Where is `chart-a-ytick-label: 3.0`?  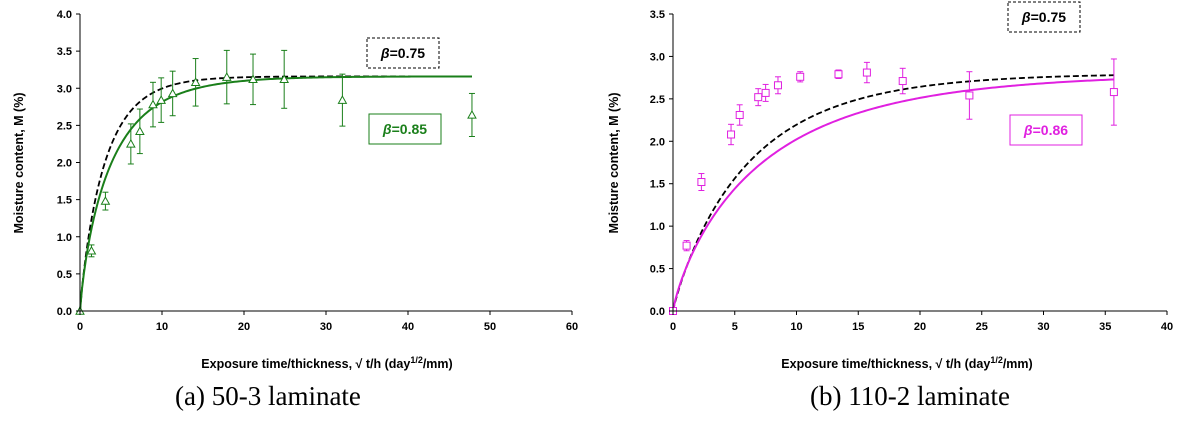
chart-a-ytick-label: 3.0 is located at coordinates (64, 89).